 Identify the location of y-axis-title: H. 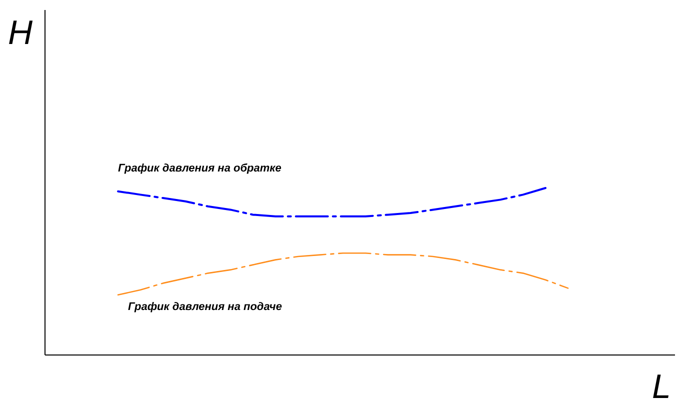
(20, 33).